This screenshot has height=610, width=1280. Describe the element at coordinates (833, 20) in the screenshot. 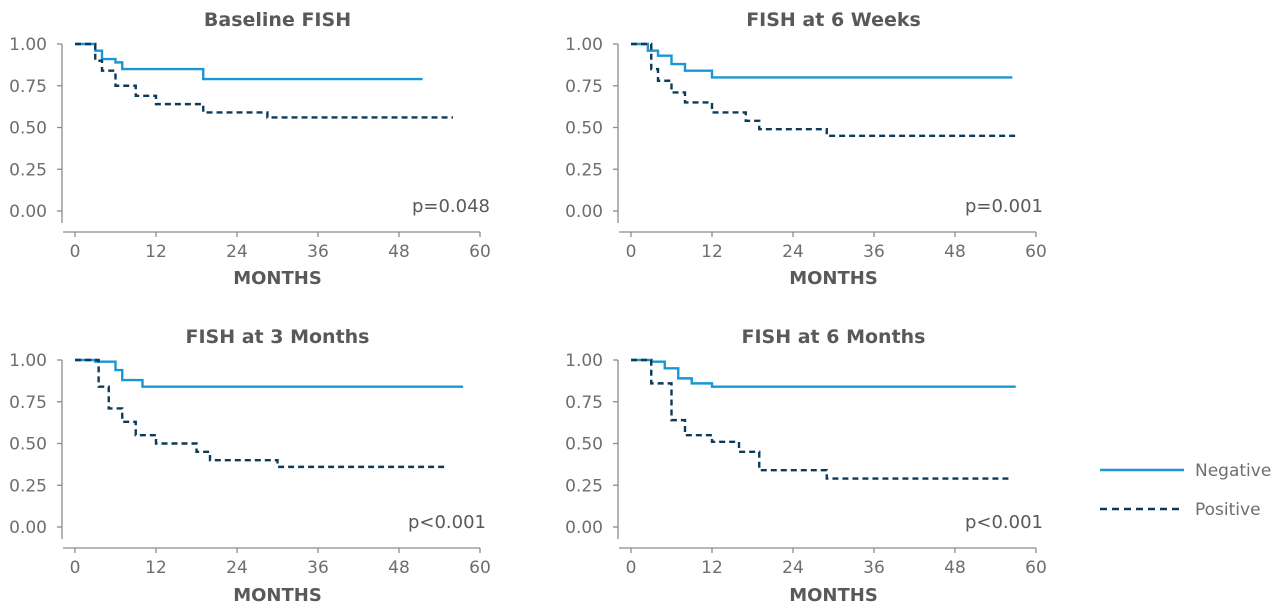

I see `panel-title: FISH at 6 Weeks` at that location.